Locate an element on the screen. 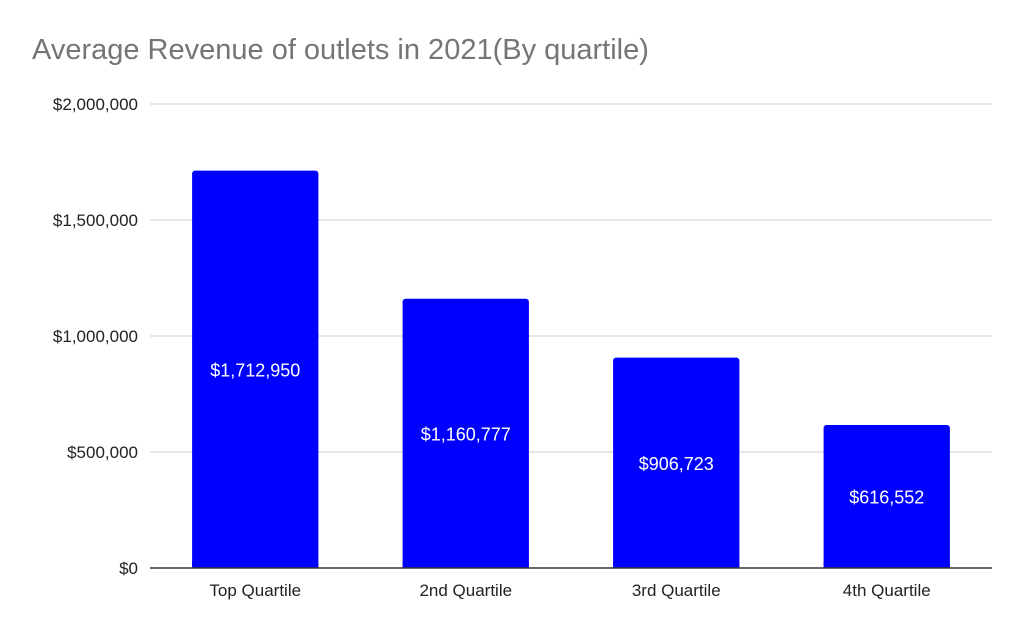 Image resolution: width=1024 pixels, height=633 pixels. data-label: $616,552 is located at coordinates (886, 497).